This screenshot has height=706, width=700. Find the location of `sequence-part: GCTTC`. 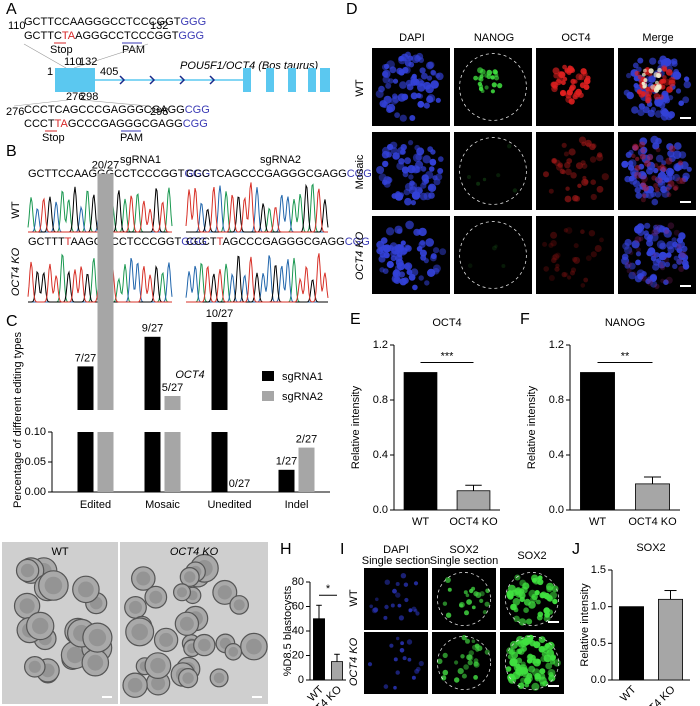

sequence-part: GCTTC is located at coordinates (43, 36).